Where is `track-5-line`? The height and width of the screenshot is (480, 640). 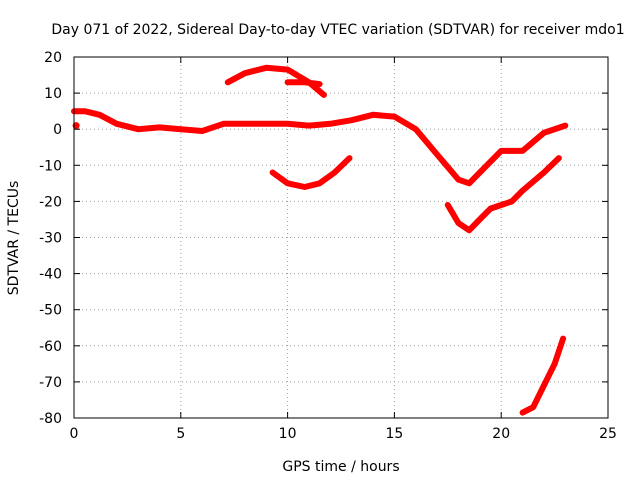
track-5-line is located at coordinates (543, 375).